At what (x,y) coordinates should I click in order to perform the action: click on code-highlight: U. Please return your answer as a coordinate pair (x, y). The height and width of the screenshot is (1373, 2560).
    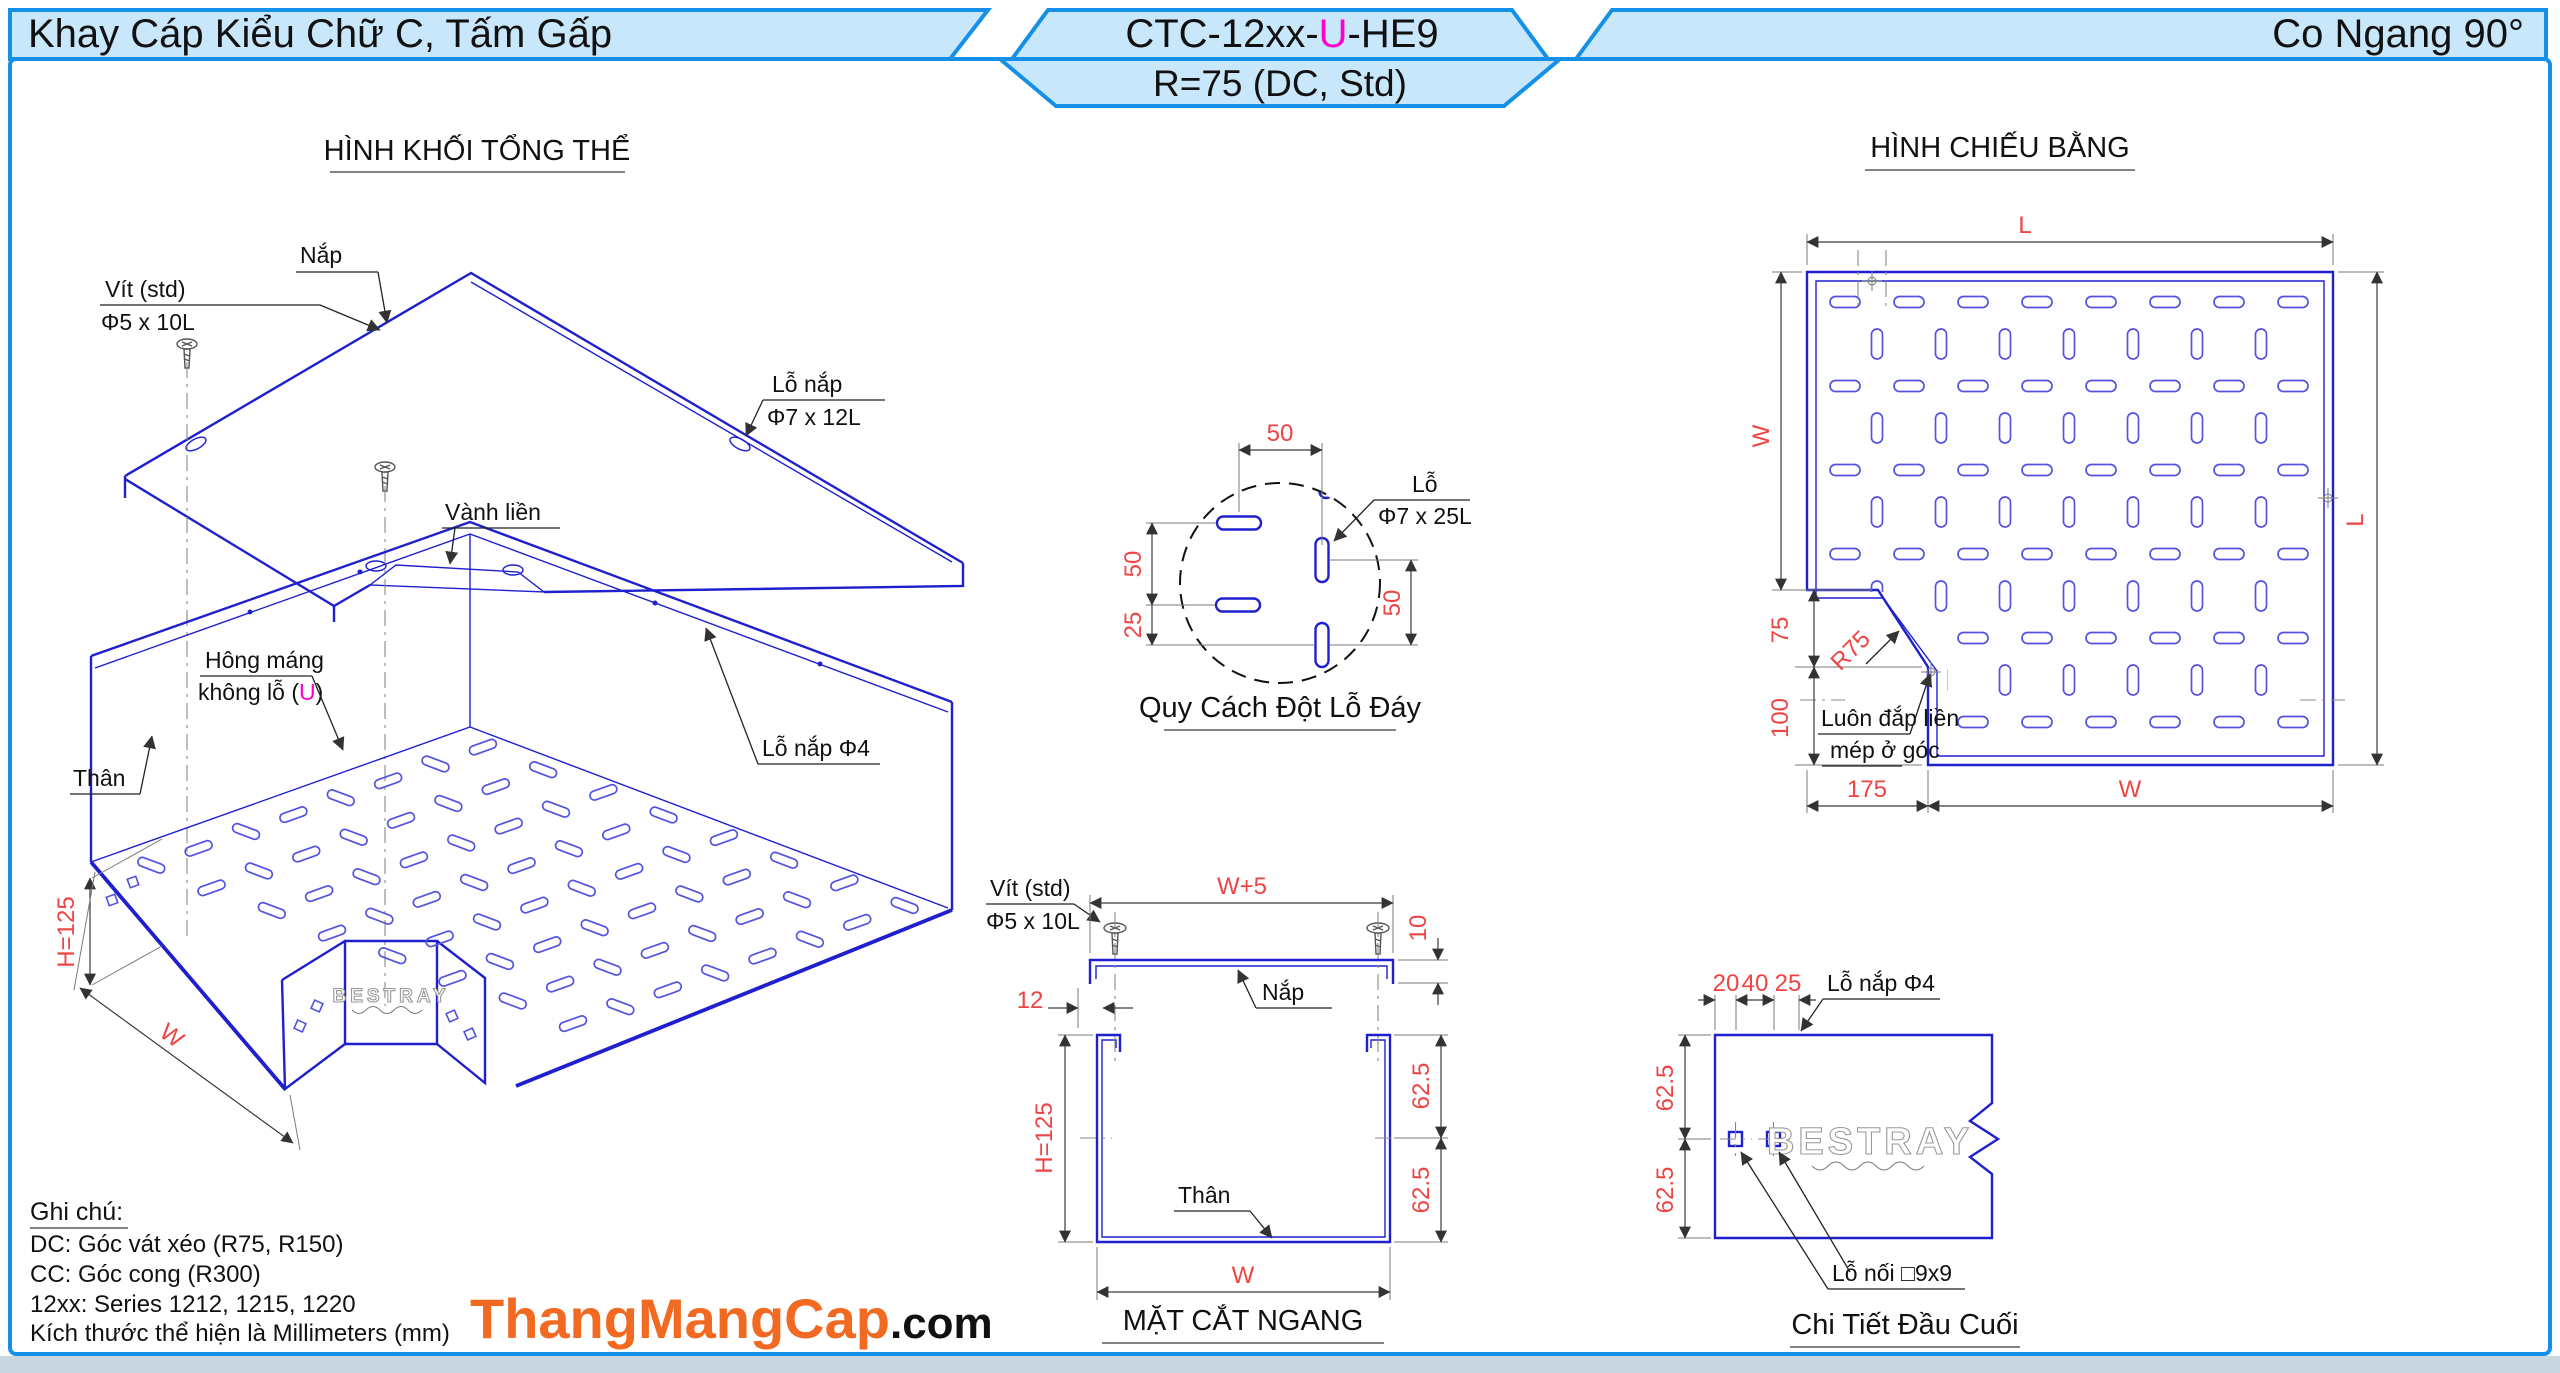
    Looking at the image, I should click on (1333, 34).